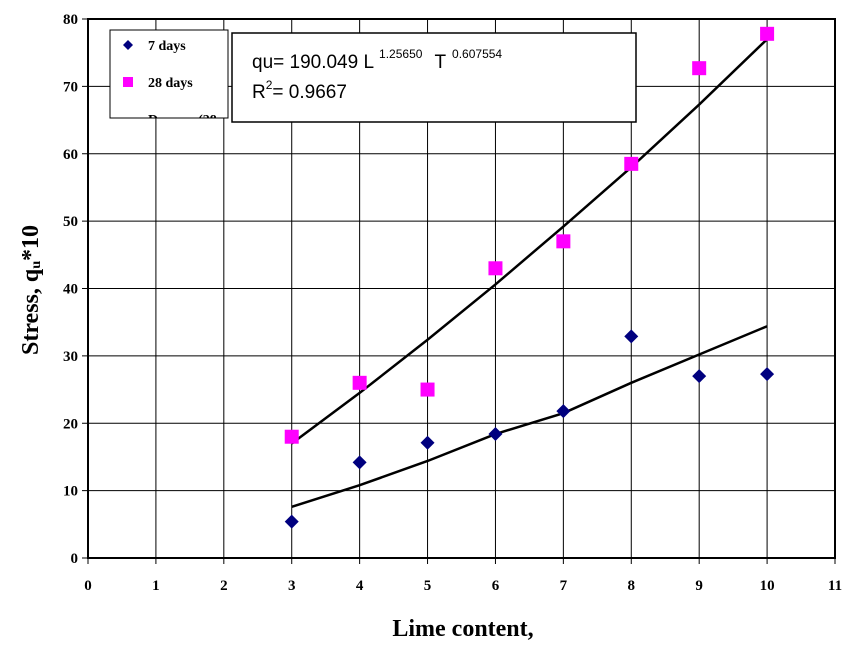 This screenshot has height=646, width=846. What do you see at coordinates (835, 586) in the screenshot?
I see `x-tick-label: 11` at bounding box center [835, 586].